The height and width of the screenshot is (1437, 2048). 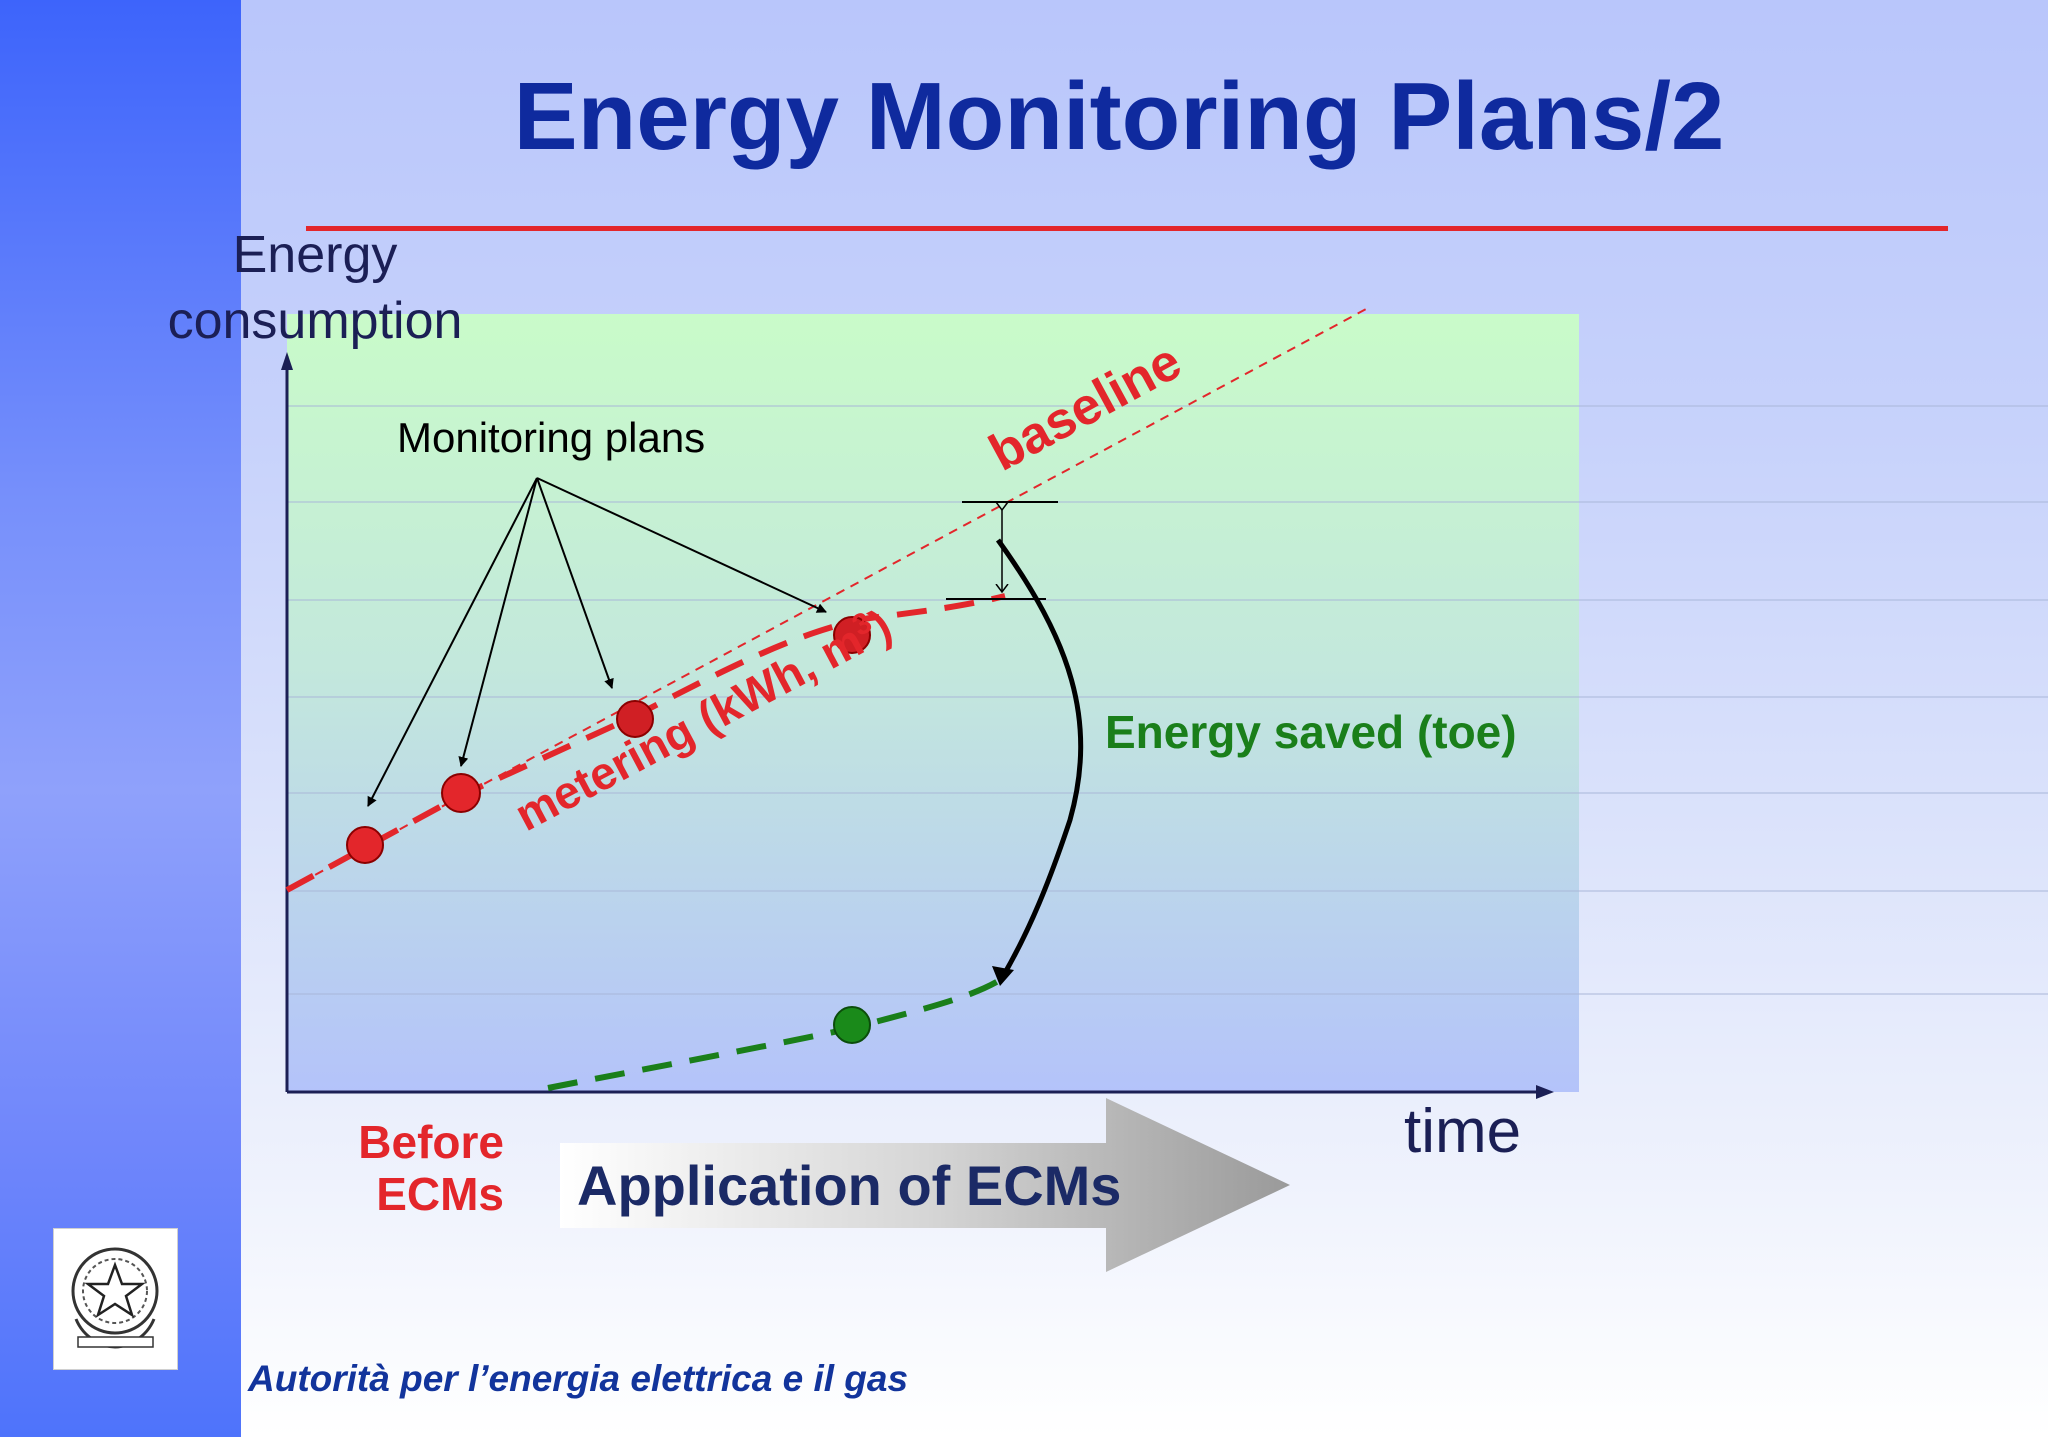 I want to click on y-axis-label: Energy consumption, so click(x=315, y=288).